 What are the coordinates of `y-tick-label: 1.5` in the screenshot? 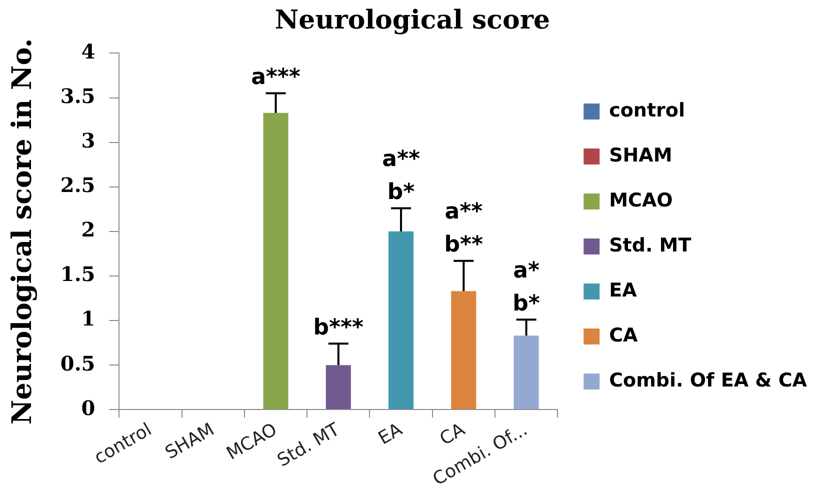 It's located at (78, 274).